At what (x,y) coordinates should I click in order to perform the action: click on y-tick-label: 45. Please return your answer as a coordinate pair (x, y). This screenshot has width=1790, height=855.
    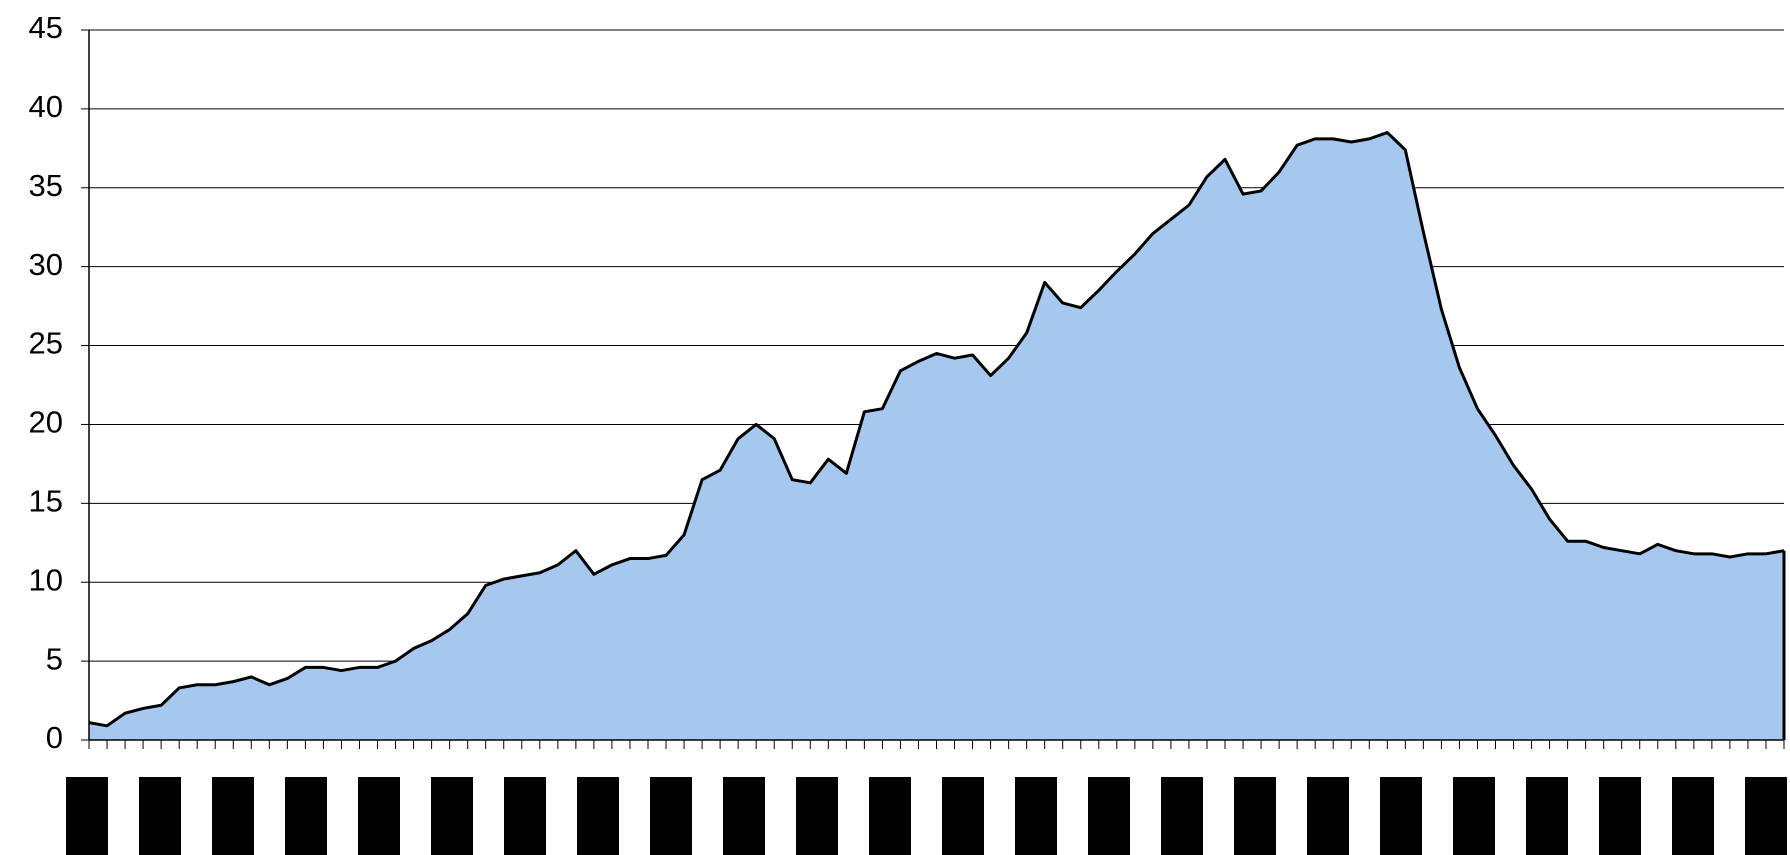
    Looking at the image, I should click on (46, 27).